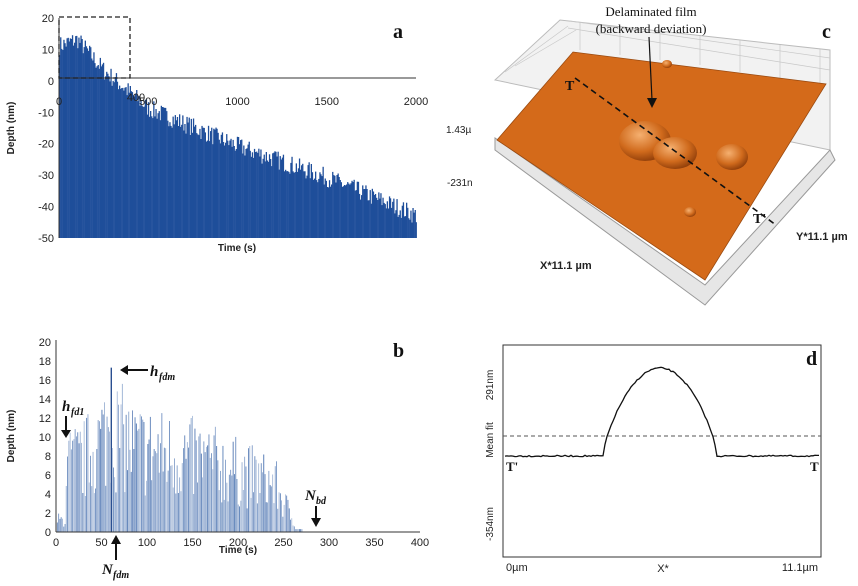  What do you see at coordinates (238, 543) in the screenshot?
I see `panel-b-x-tick: 200` at bounding box center [238, 543].